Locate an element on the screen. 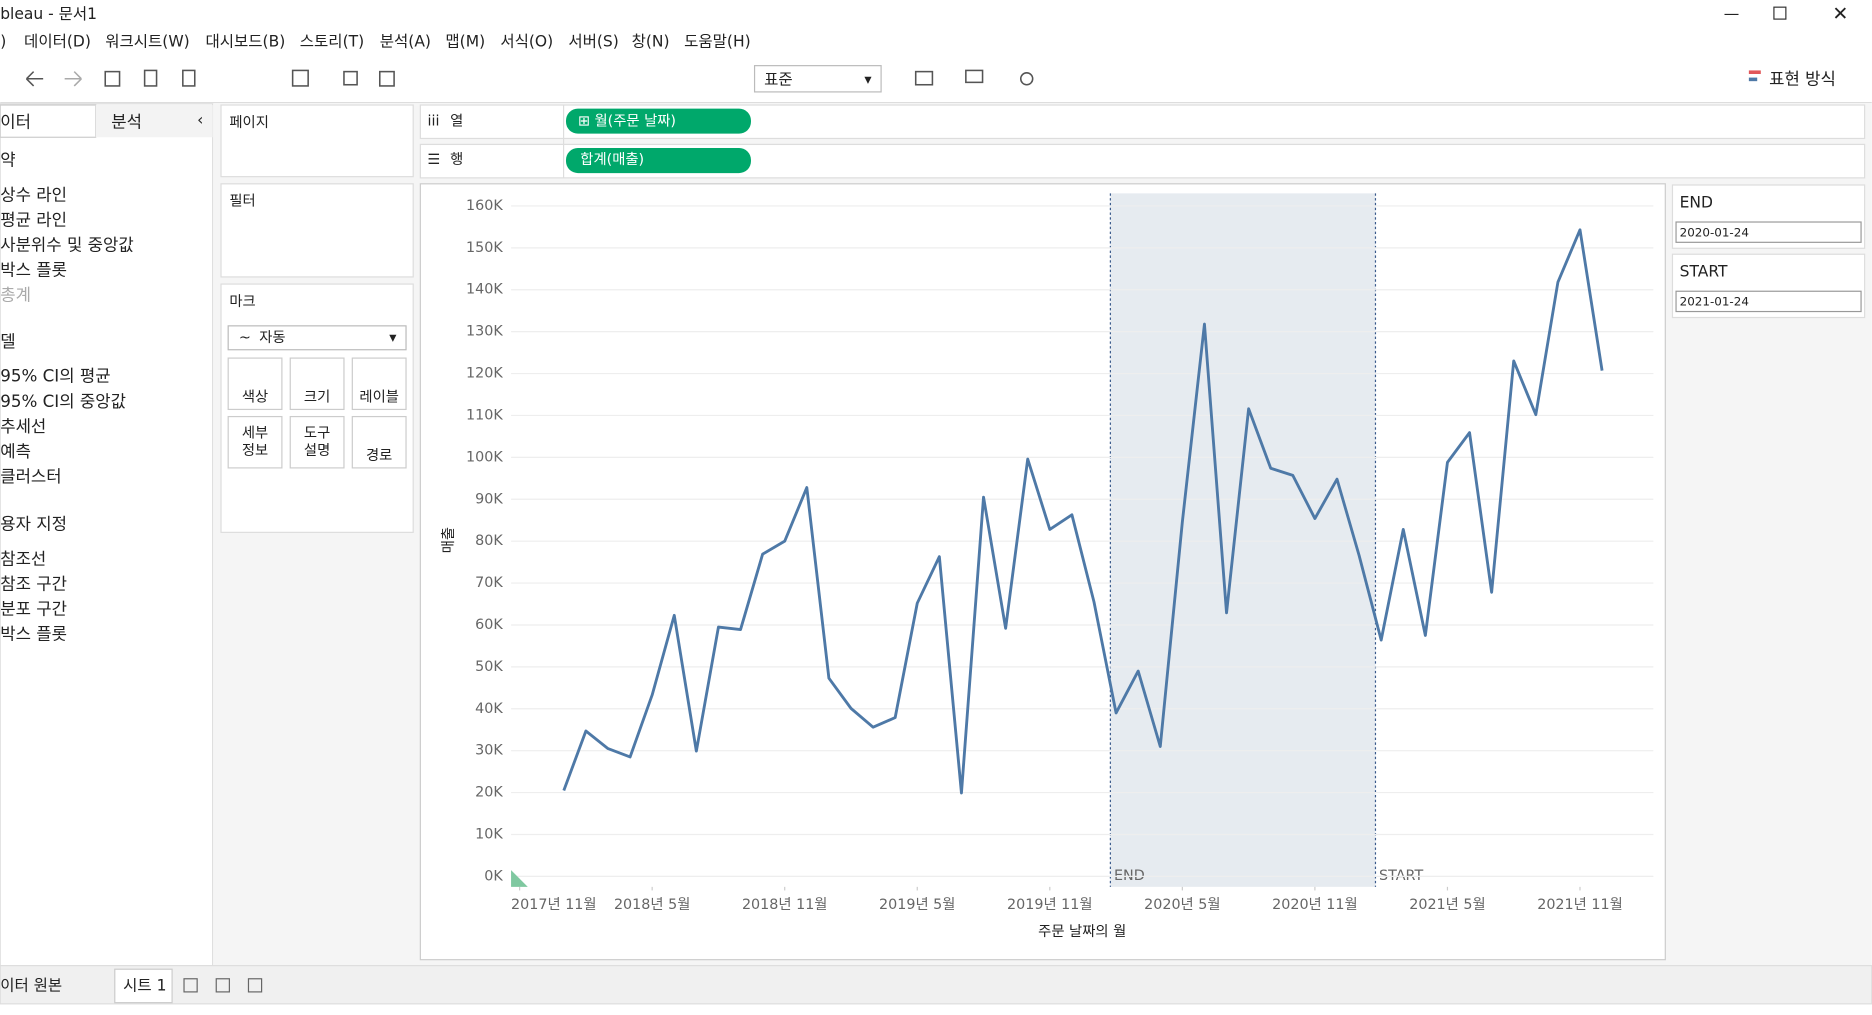 This screenshot has width=1872, height=1015. mark-type is located at coordinates (317, 338).